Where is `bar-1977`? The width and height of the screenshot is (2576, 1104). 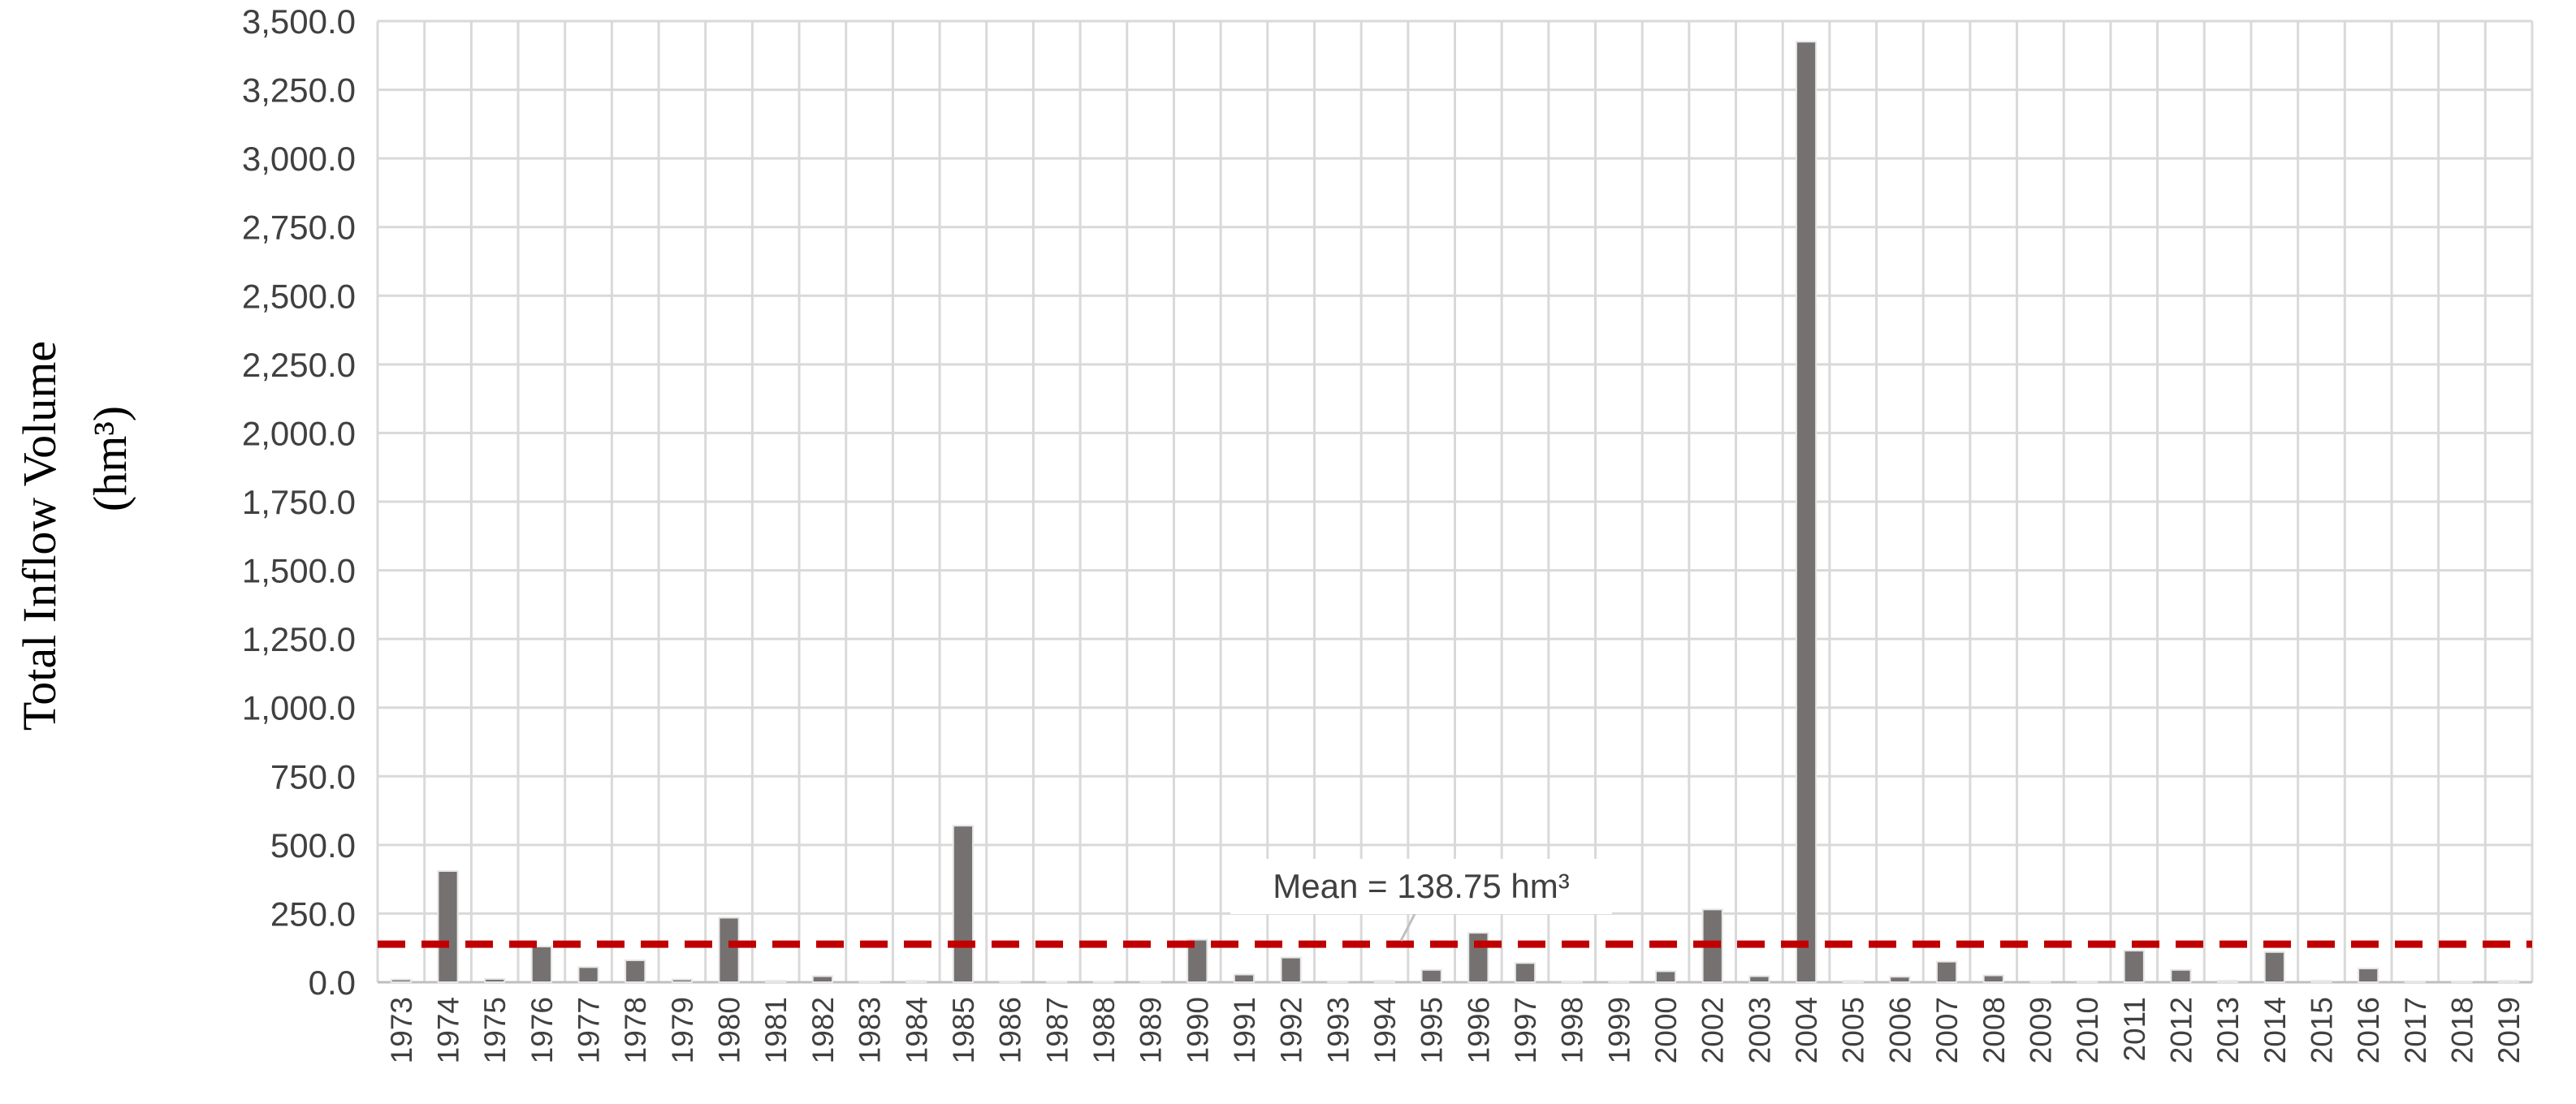 bar-1977 is located at coordinates (588, 975).